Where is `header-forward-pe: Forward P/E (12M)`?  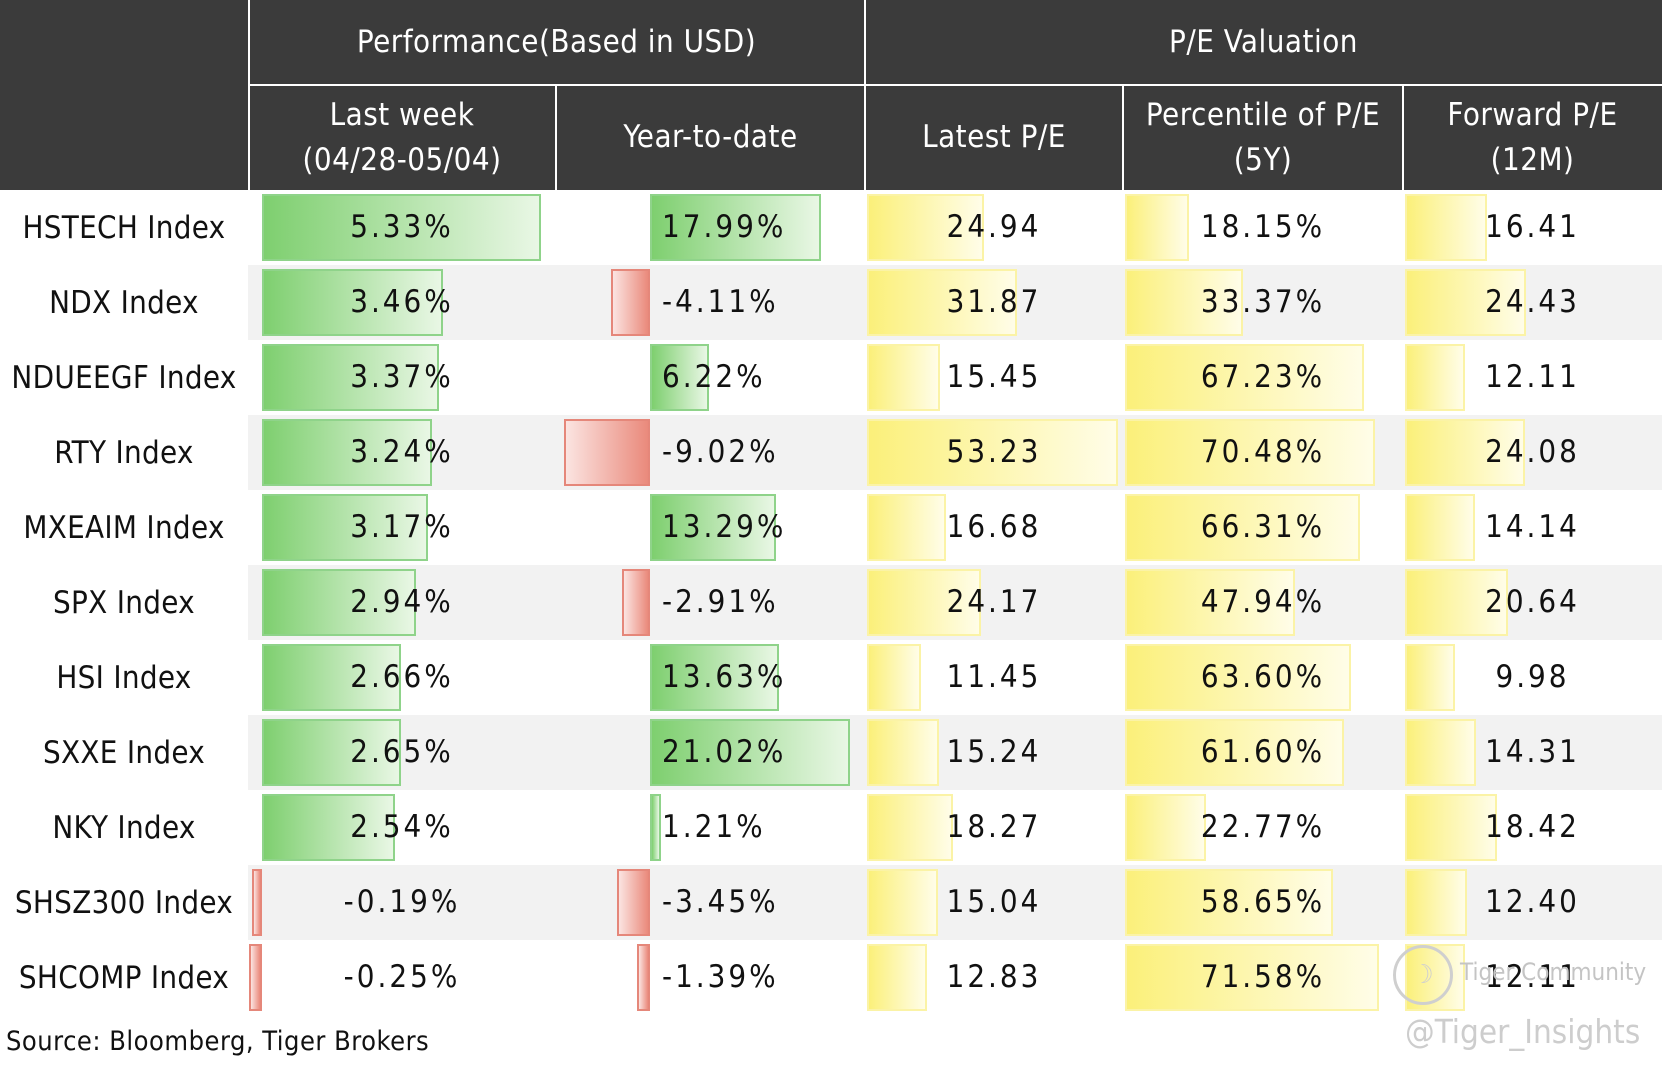 header-forward-pe: Forward P/E (12M) is located at coordinates (1532, 137).